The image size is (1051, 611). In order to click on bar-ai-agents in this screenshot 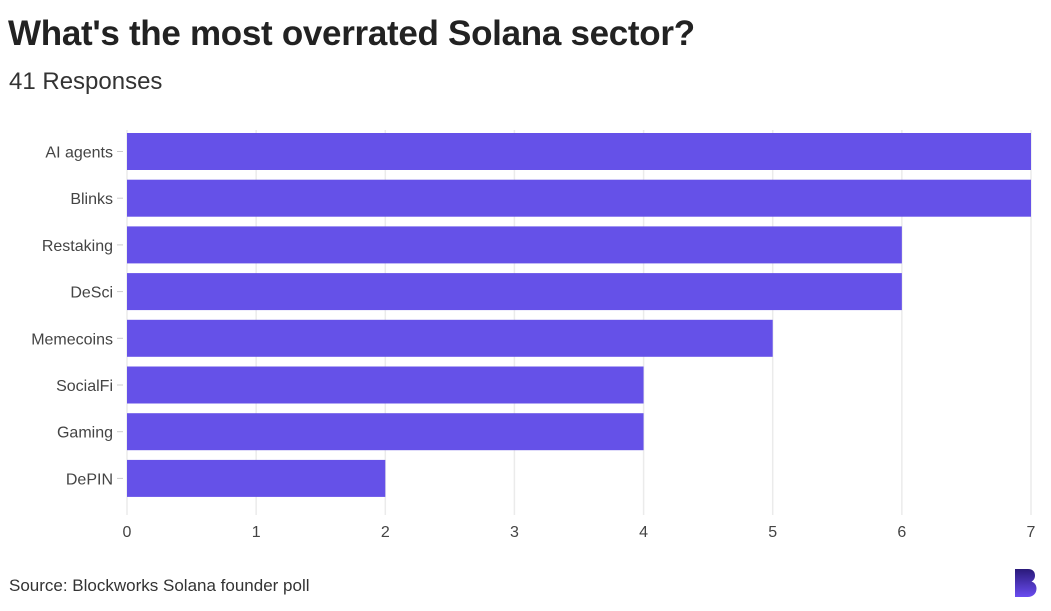, I will do `click(579, 151)`.